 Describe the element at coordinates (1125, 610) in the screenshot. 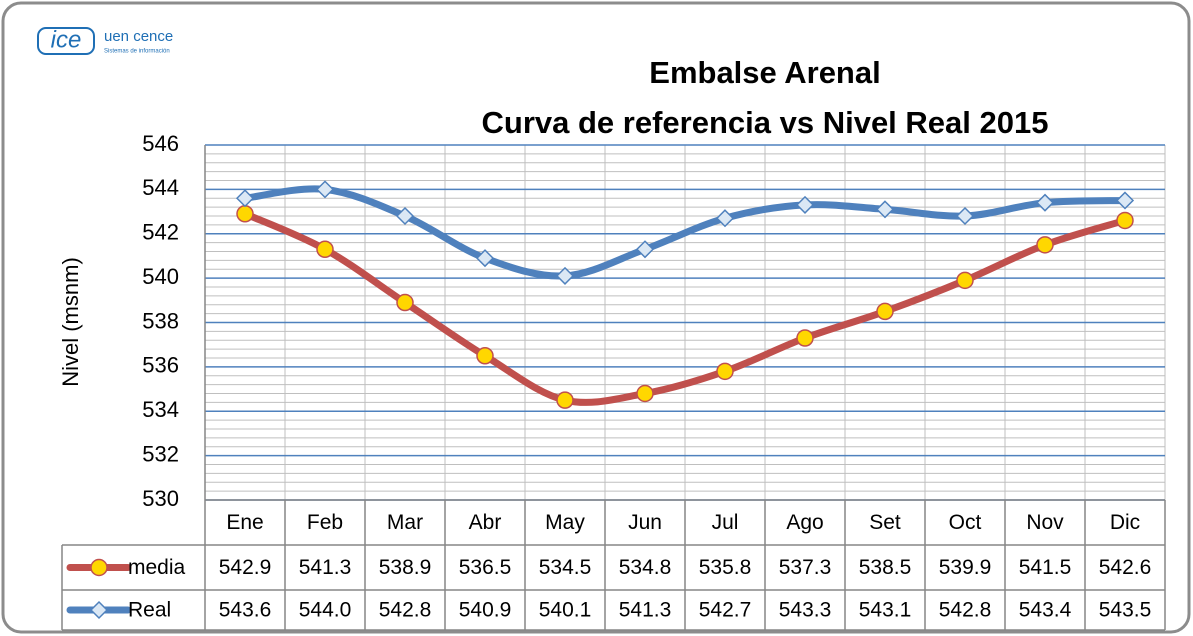

I see `table-value: 543.5` at that location.